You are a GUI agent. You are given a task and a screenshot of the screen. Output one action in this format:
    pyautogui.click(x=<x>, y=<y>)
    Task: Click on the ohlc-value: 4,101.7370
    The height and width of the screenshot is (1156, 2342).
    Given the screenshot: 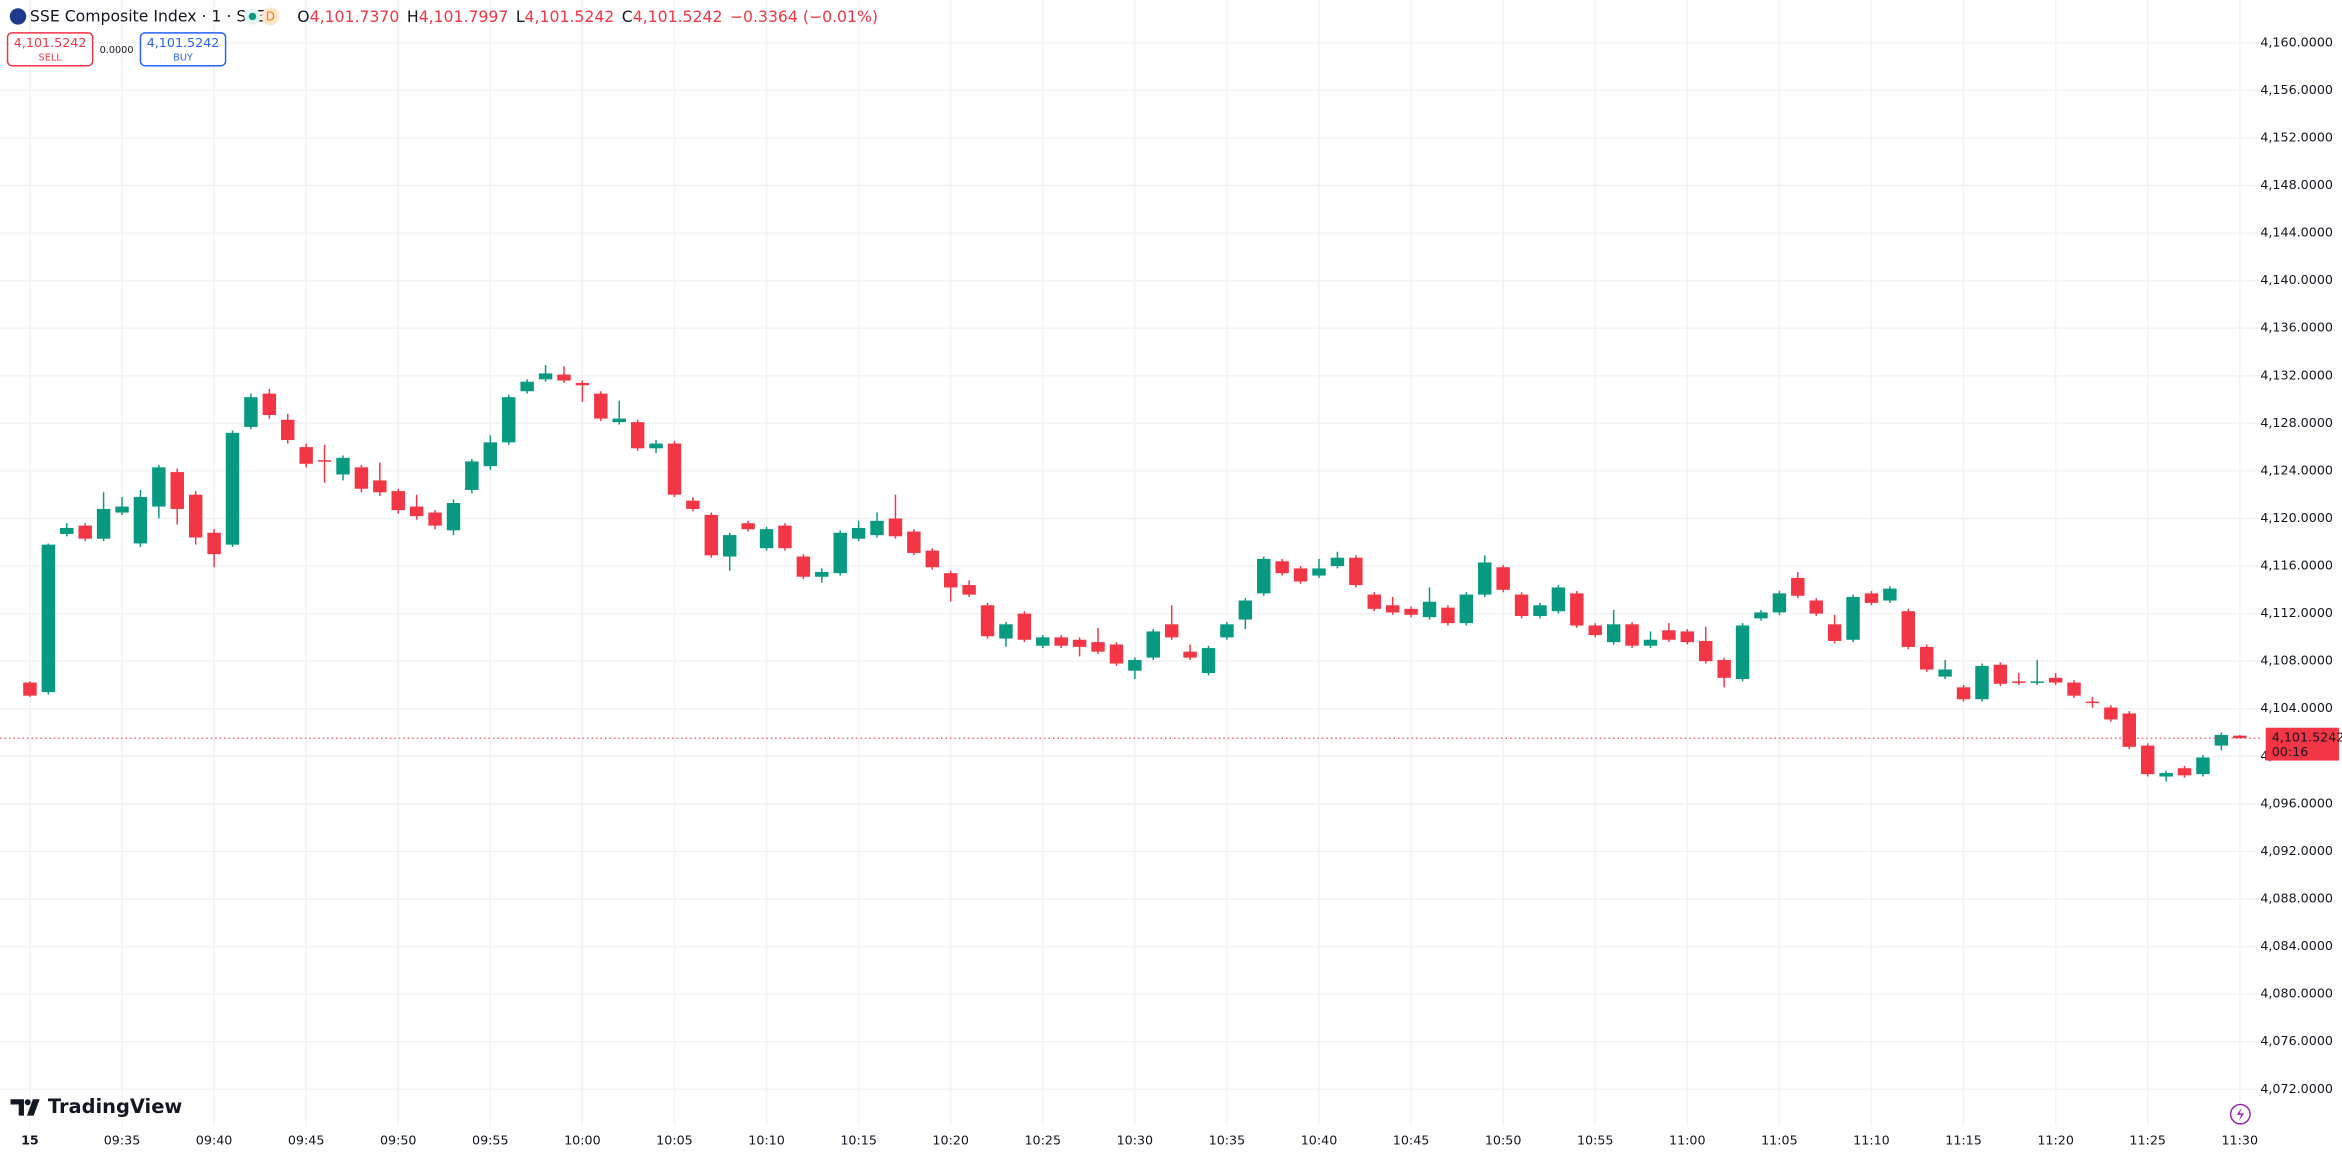 What is the action you would take?
    pyautogui.click(x=355, y=16)
    